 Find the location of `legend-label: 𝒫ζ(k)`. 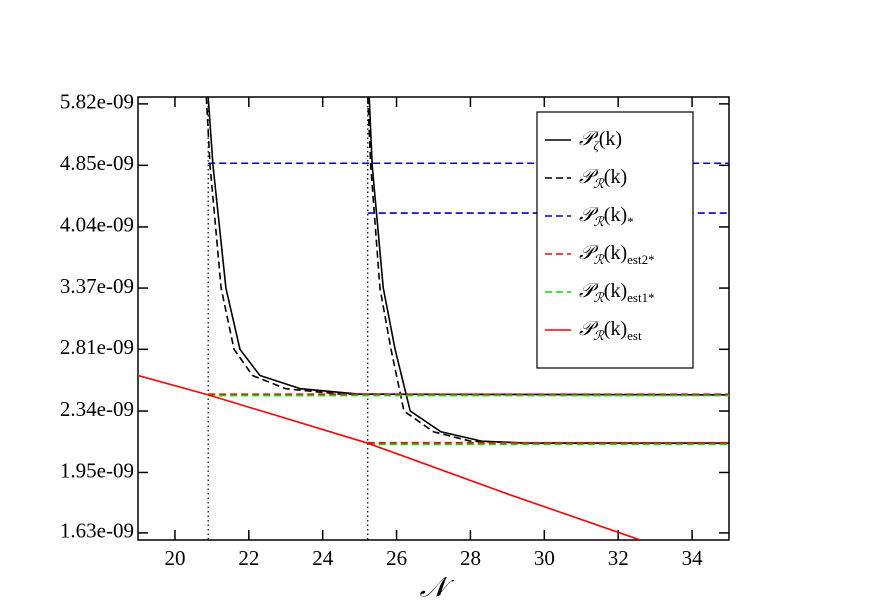

legend-label: 𝒫ζ(k) is located at coordinates (600, 140).